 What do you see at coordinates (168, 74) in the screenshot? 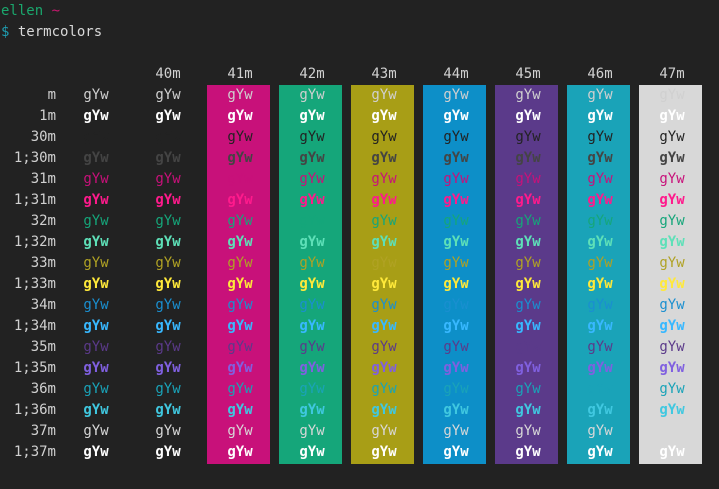
I see `column-header: 40m` at bounding box center [168, 74].